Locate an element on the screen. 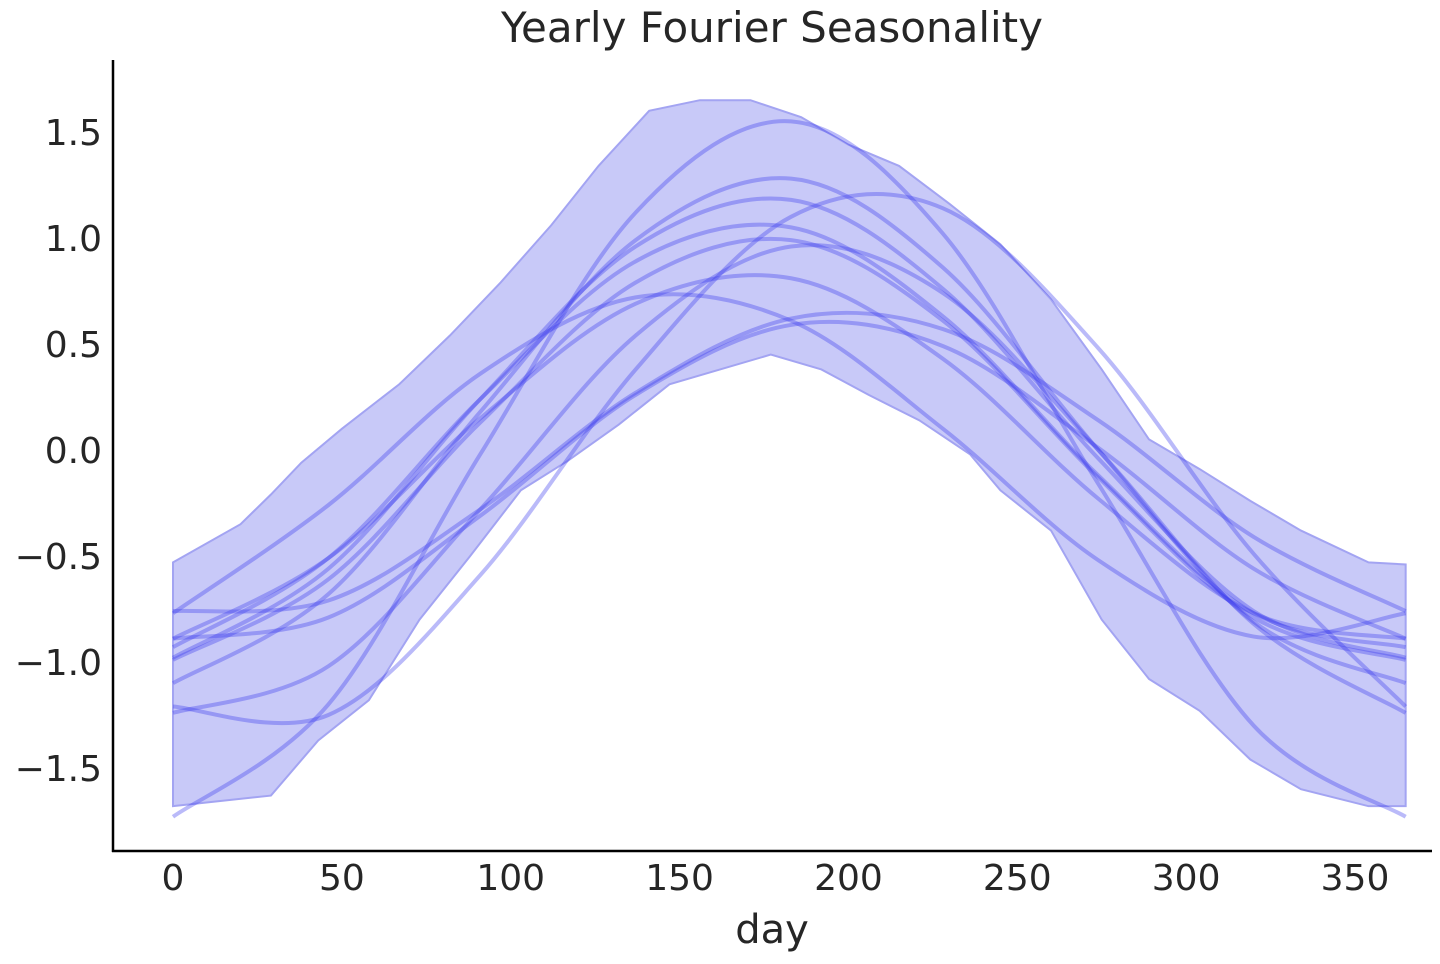 Image resolution: width=1440 pixels, height=964 pixels. y-tick-label: 1.0 is located at coordinates (73, 239).